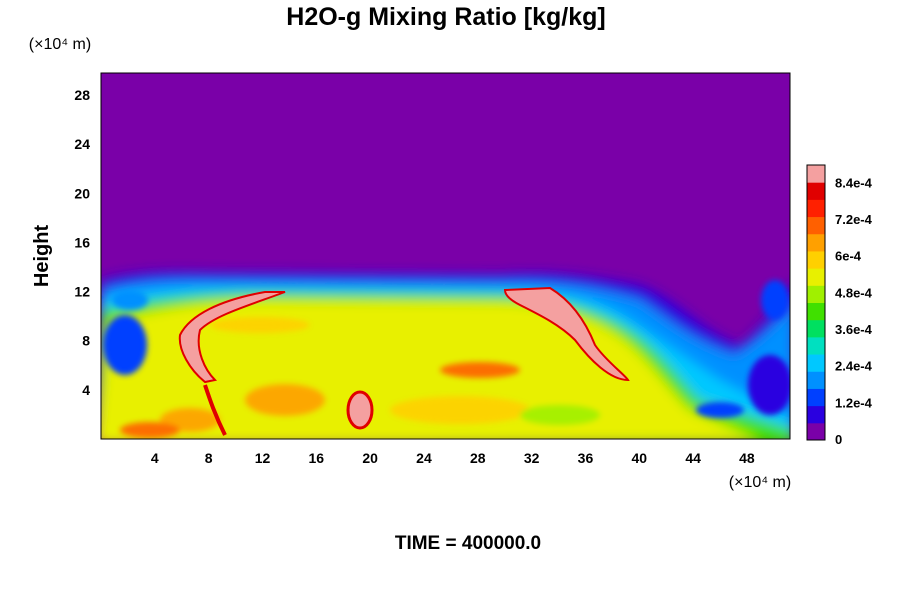  I want to click on colorbar-tick-label: 3.6e-4, so click(854, 329).